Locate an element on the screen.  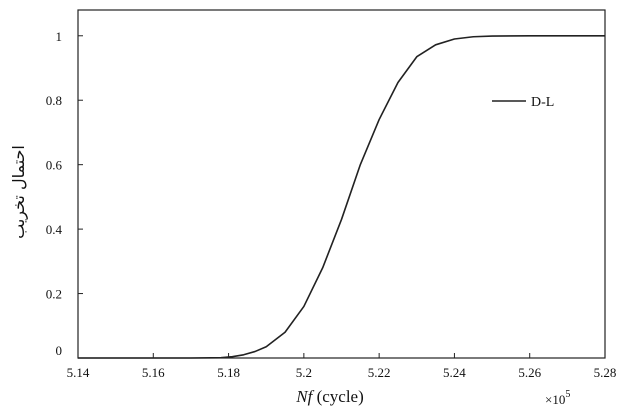
x-tick-label: 5.14 is located at coordinates (78, 372).